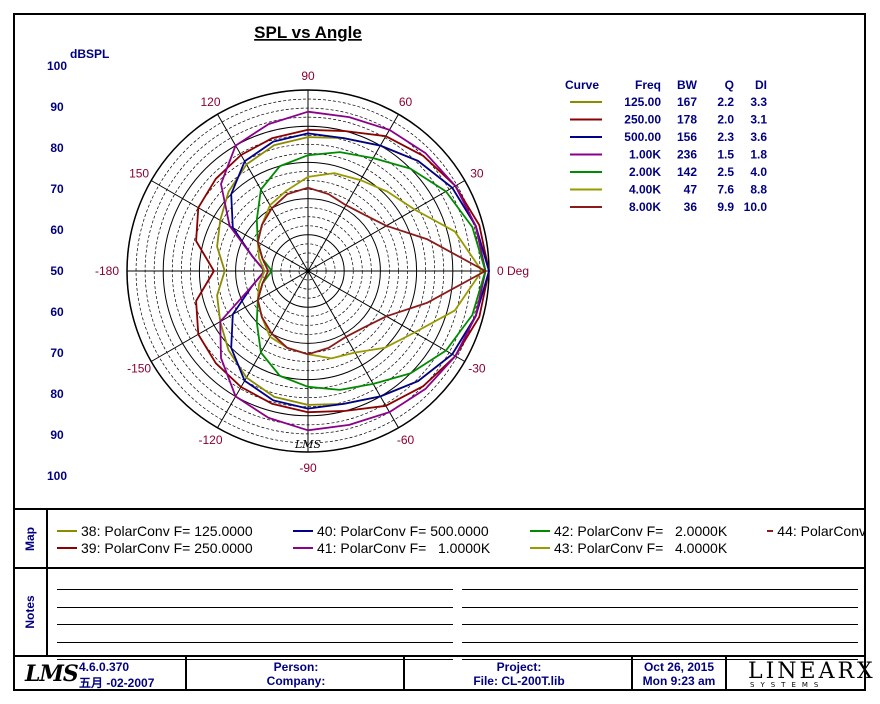 The width and height of the screenshot is (880, 704). I want to click on date-text: Oct 26, 2015, so click(679, 667).